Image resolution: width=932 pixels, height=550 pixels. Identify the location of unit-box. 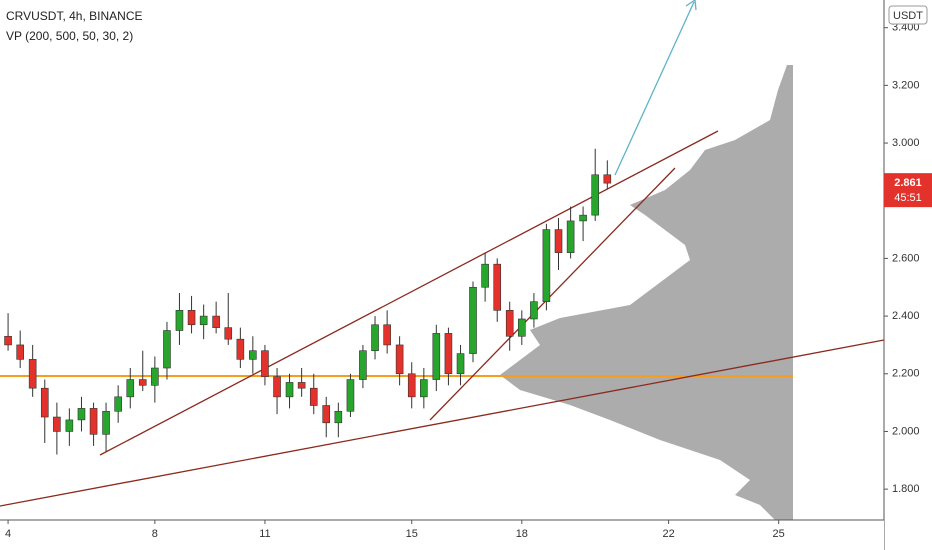
(908, 15).